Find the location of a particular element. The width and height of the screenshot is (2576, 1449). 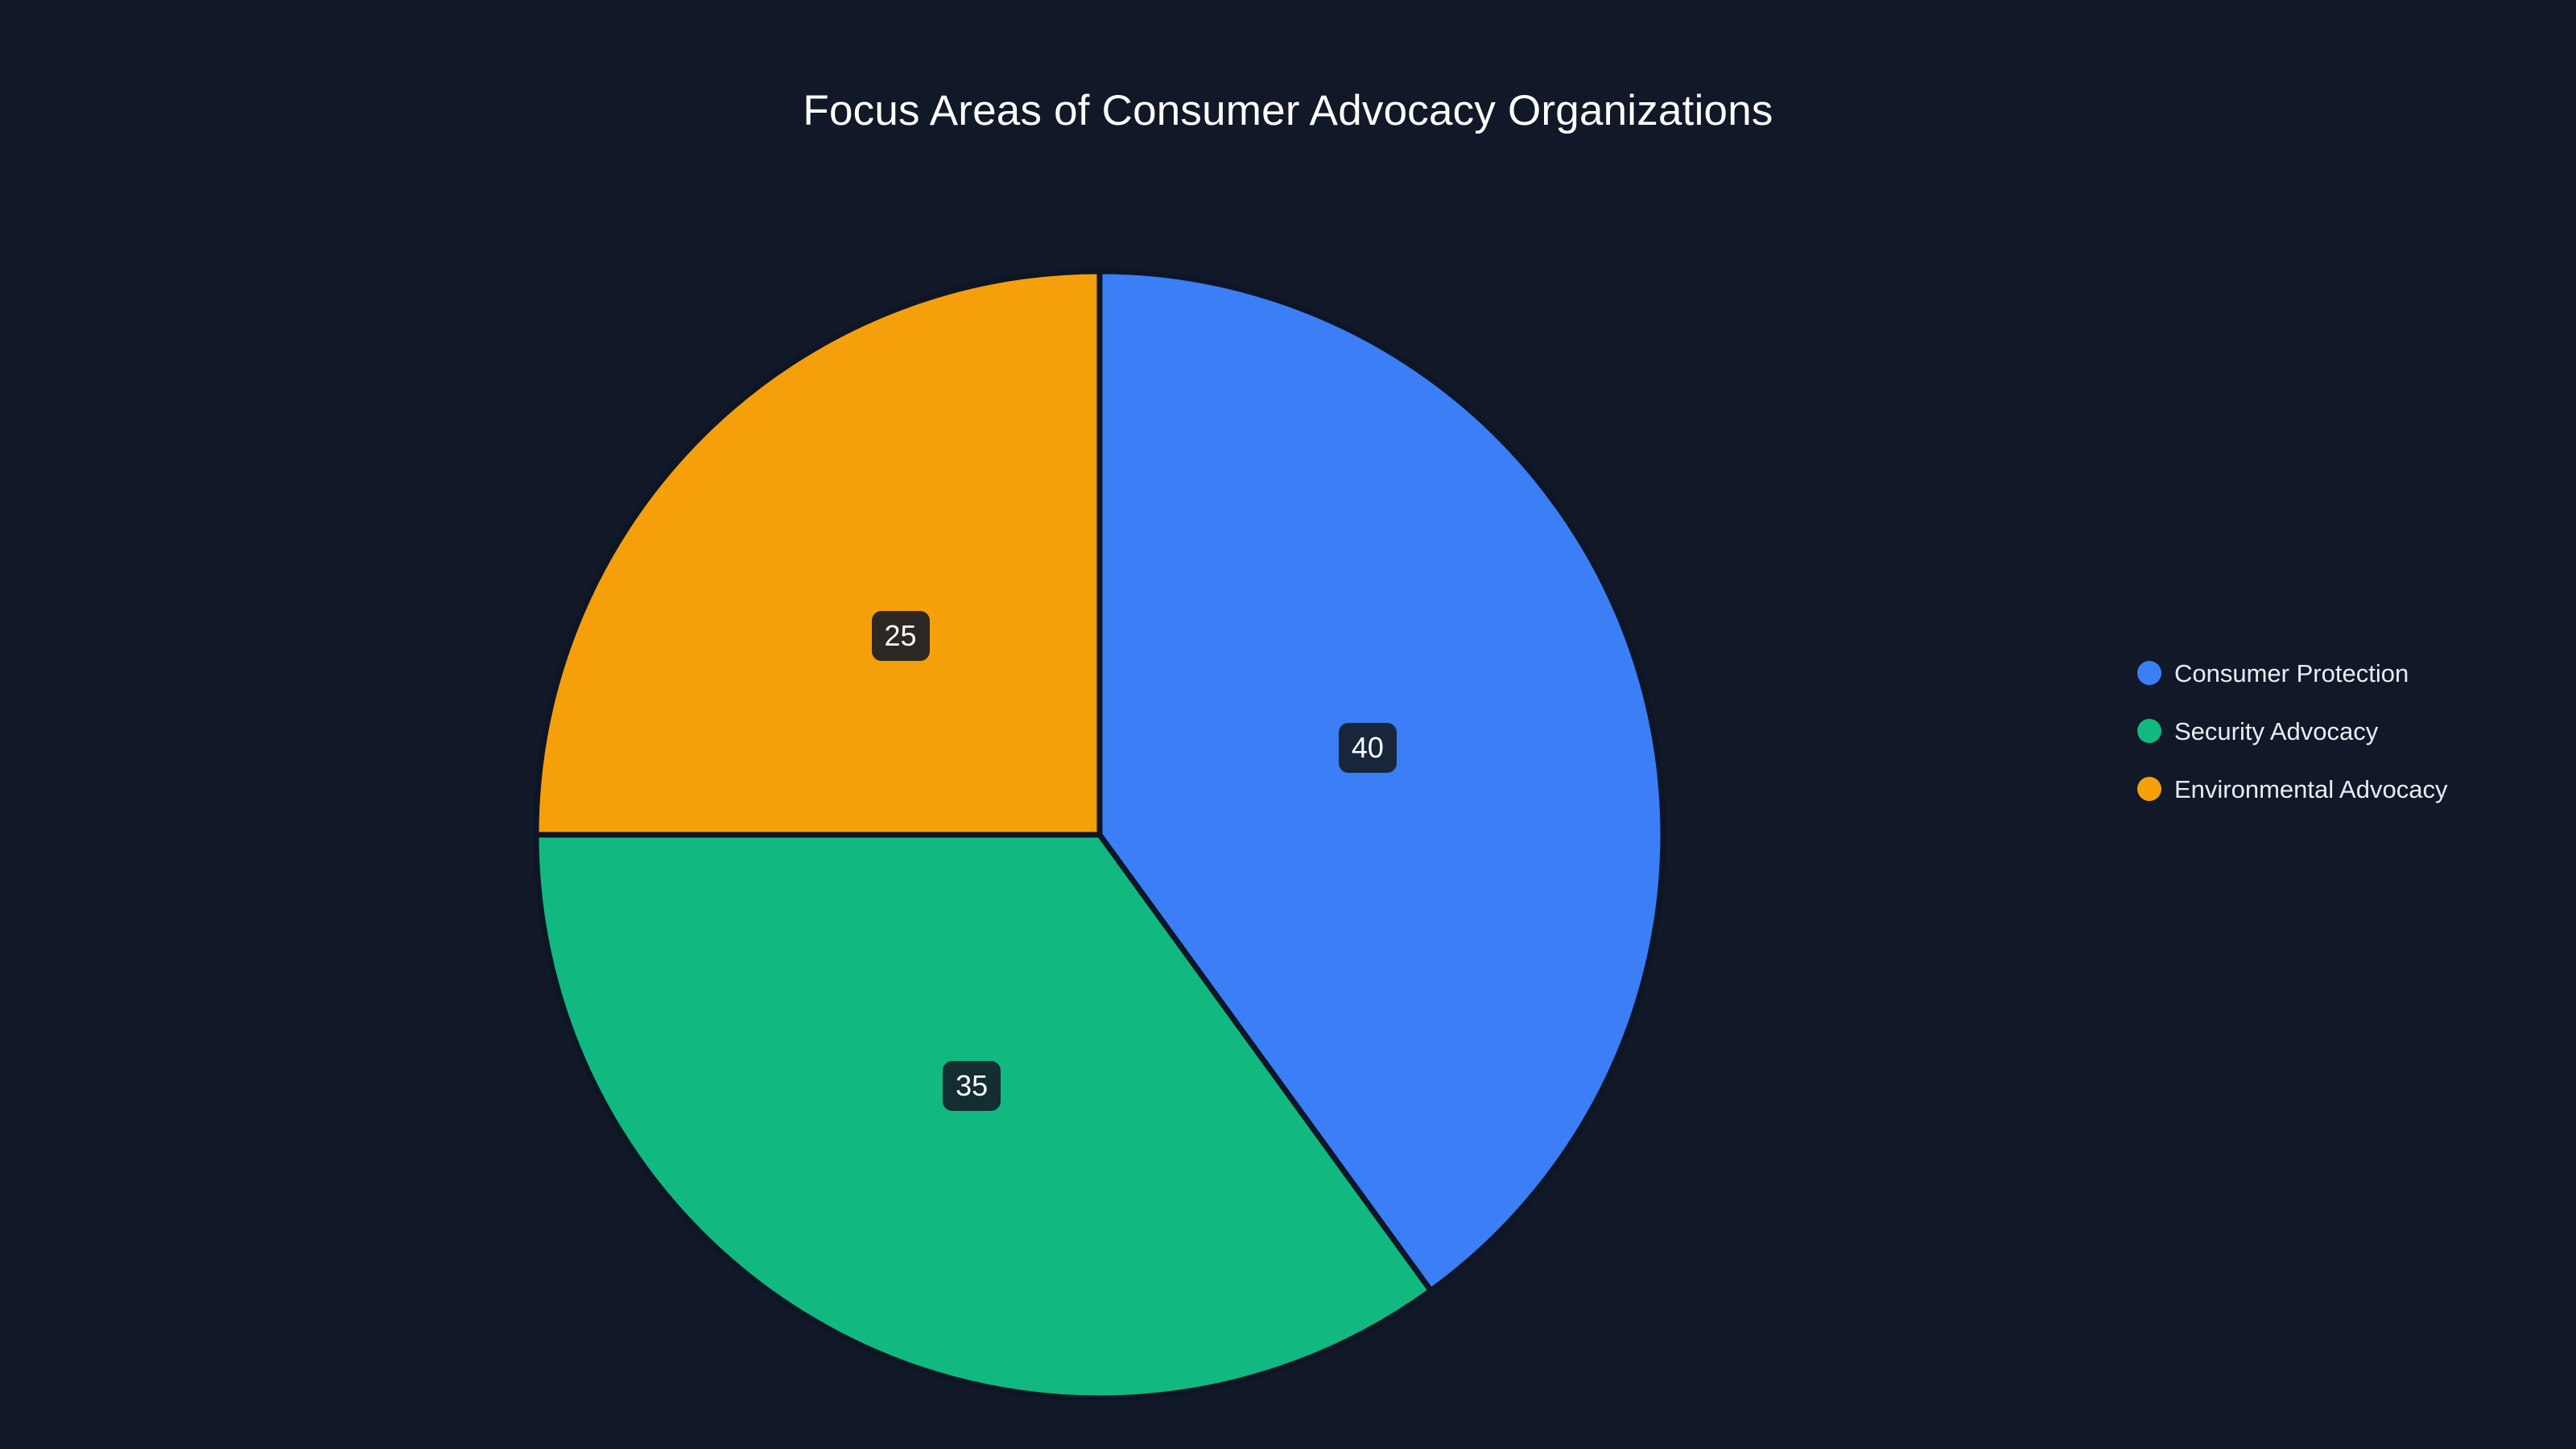

slice-value-label-environmental-advocacy: 25 is located at coordinates (900, 635).